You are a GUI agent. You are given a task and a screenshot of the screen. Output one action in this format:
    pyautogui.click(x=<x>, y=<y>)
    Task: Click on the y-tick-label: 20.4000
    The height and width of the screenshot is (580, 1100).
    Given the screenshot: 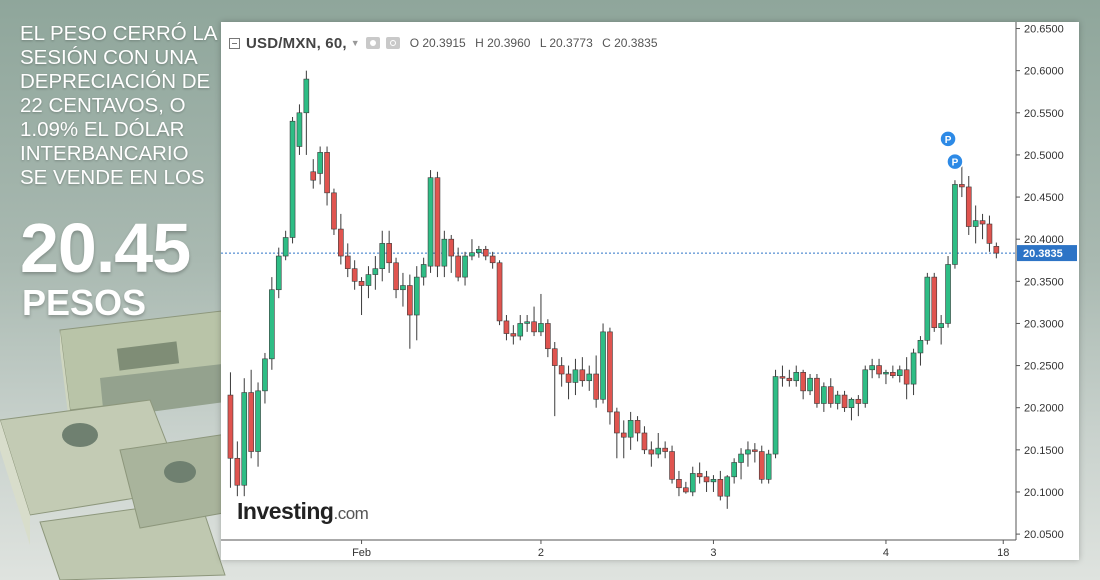 What is the action you would take?
    pyautogui.click(x=1044, y=240)
    